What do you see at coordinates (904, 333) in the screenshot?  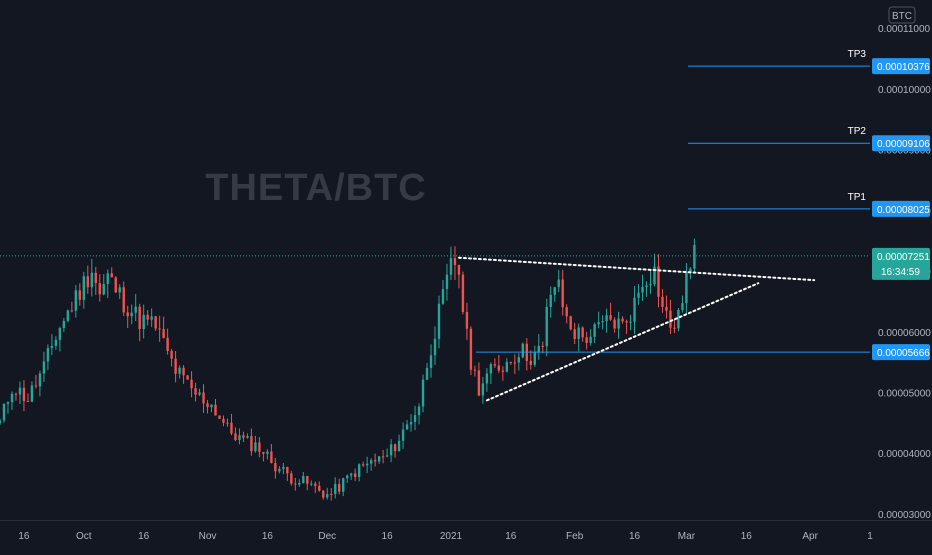 I see `price-tick-label: 0.00006000` at bounding box center [904, 333].